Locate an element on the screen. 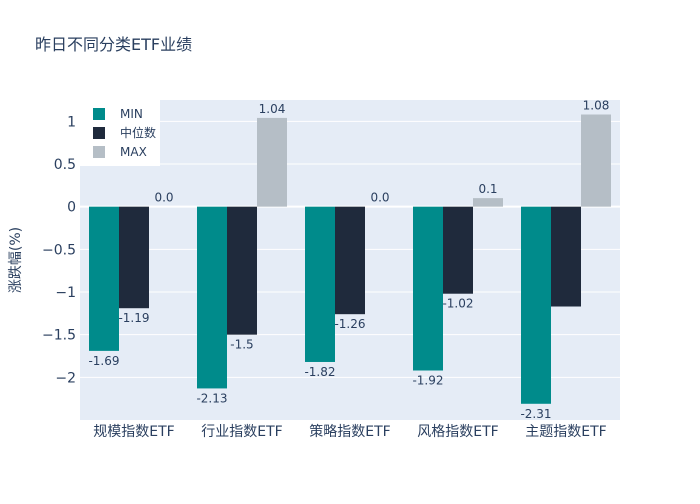  data-label: -1.02 is located at coordinates (457, 304).